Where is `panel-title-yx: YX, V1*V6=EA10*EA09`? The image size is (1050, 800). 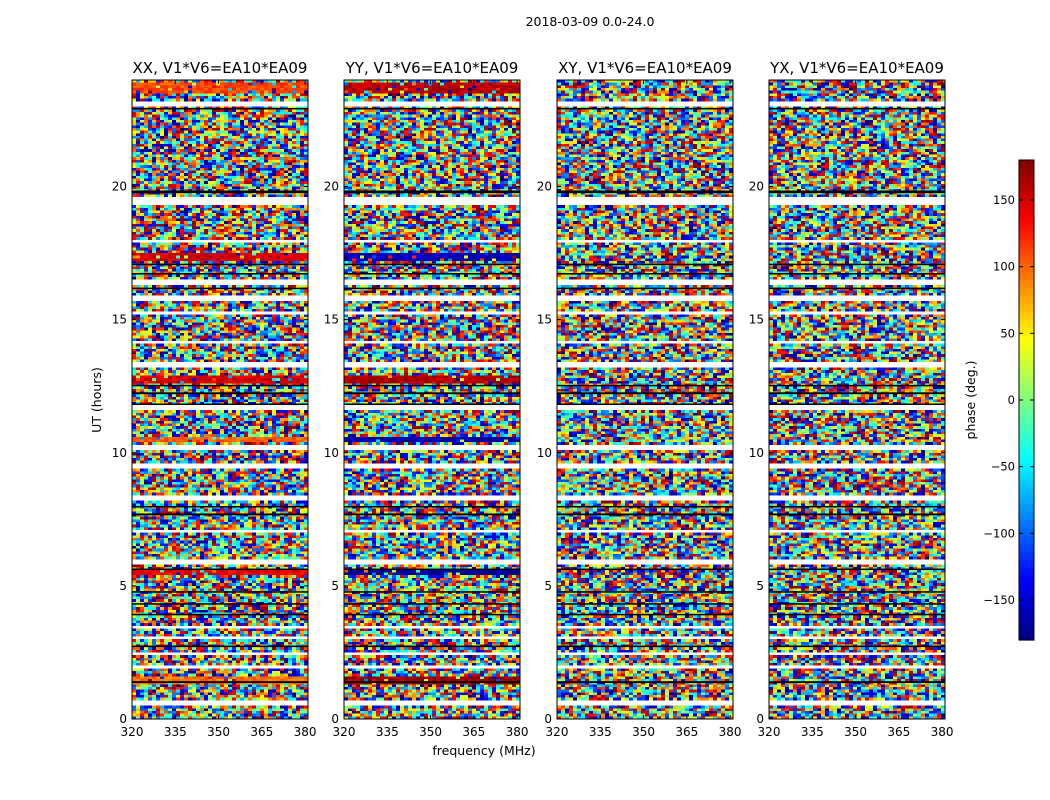
panel-title-yx: YX, V1*V6=EA10*EA09 is located at coordinates (856, 68).